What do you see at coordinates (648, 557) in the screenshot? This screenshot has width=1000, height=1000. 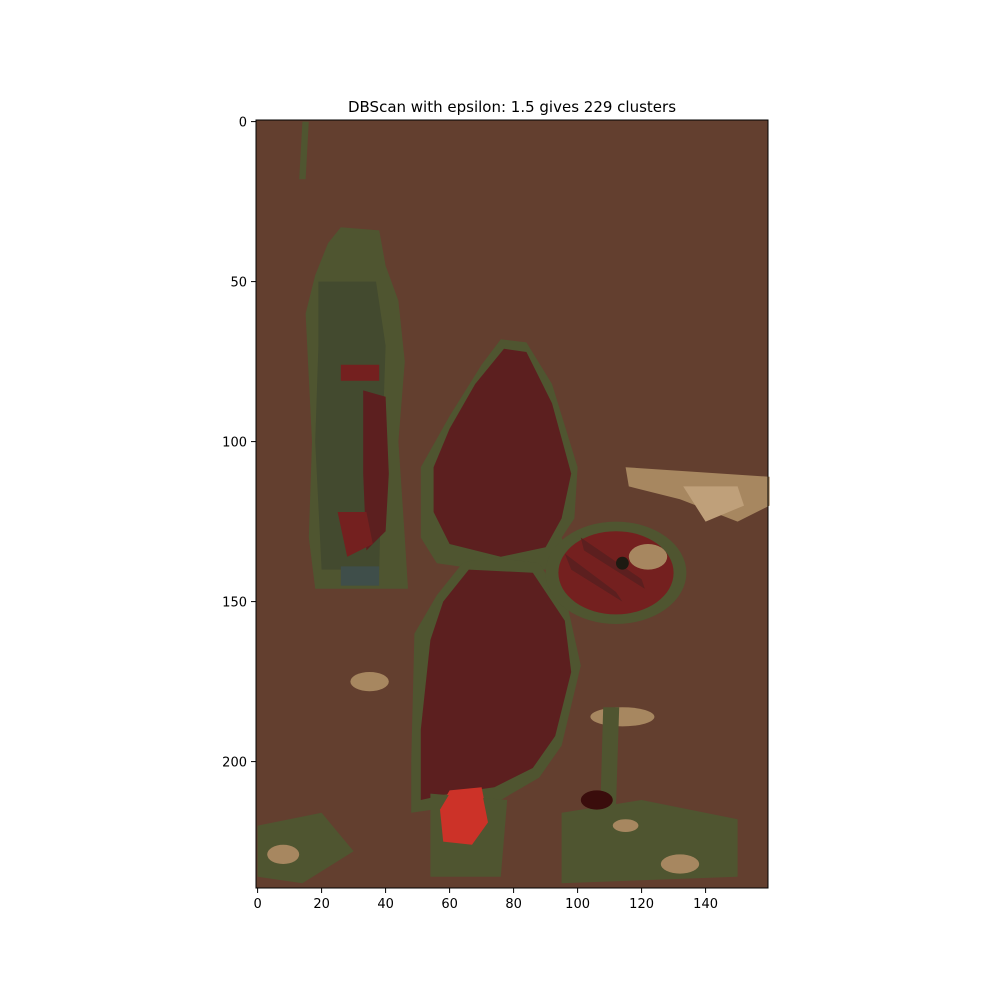 I see `slice-tan-spot` at bounding box center [648, 557].